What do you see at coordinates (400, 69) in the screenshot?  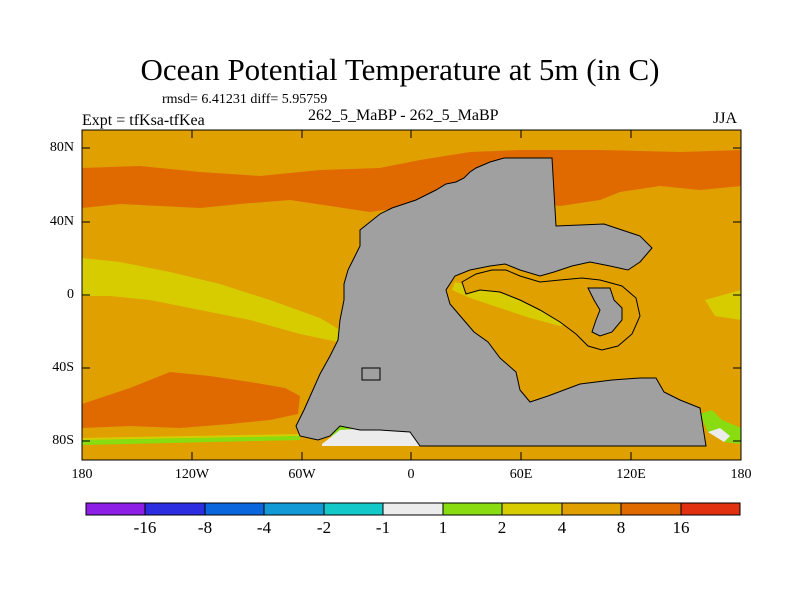 I see `plot-title: Ocean Potential Temperature at 5m (in C)` at bounding box center [400, 69].